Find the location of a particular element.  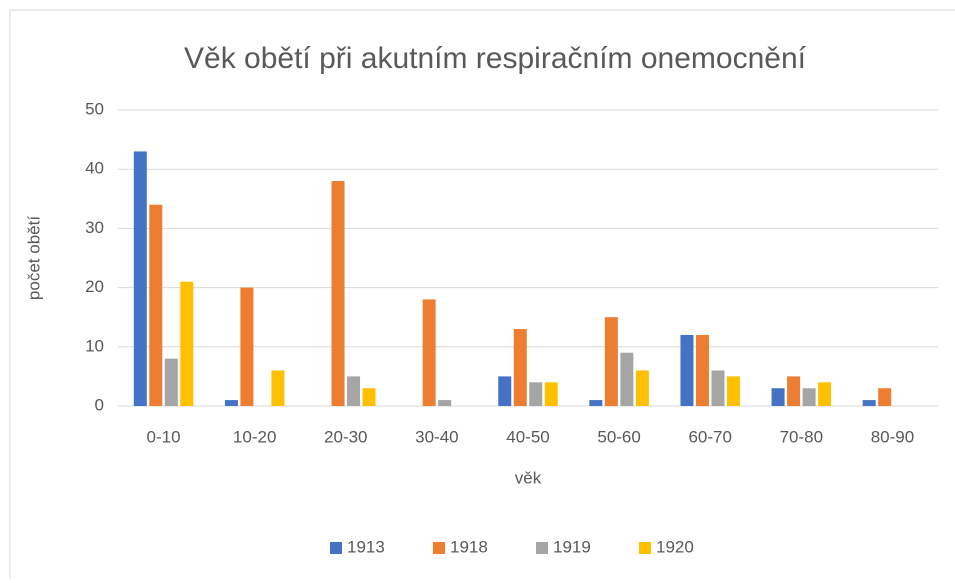

x-tick-label: 80-90 is located at coordinates (892, 436).